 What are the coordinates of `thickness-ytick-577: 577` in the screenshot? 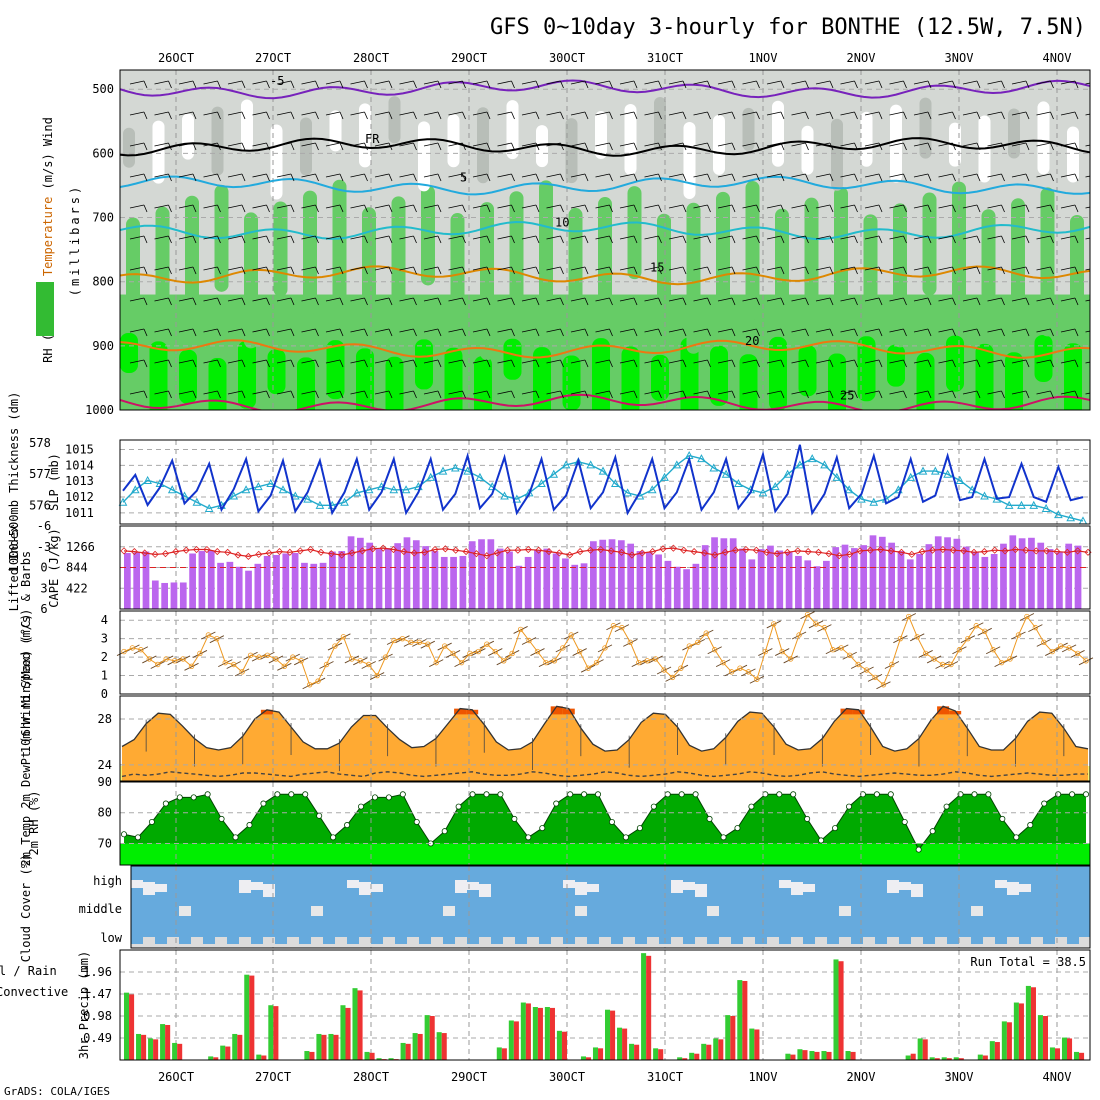 It's located at (40, 474).